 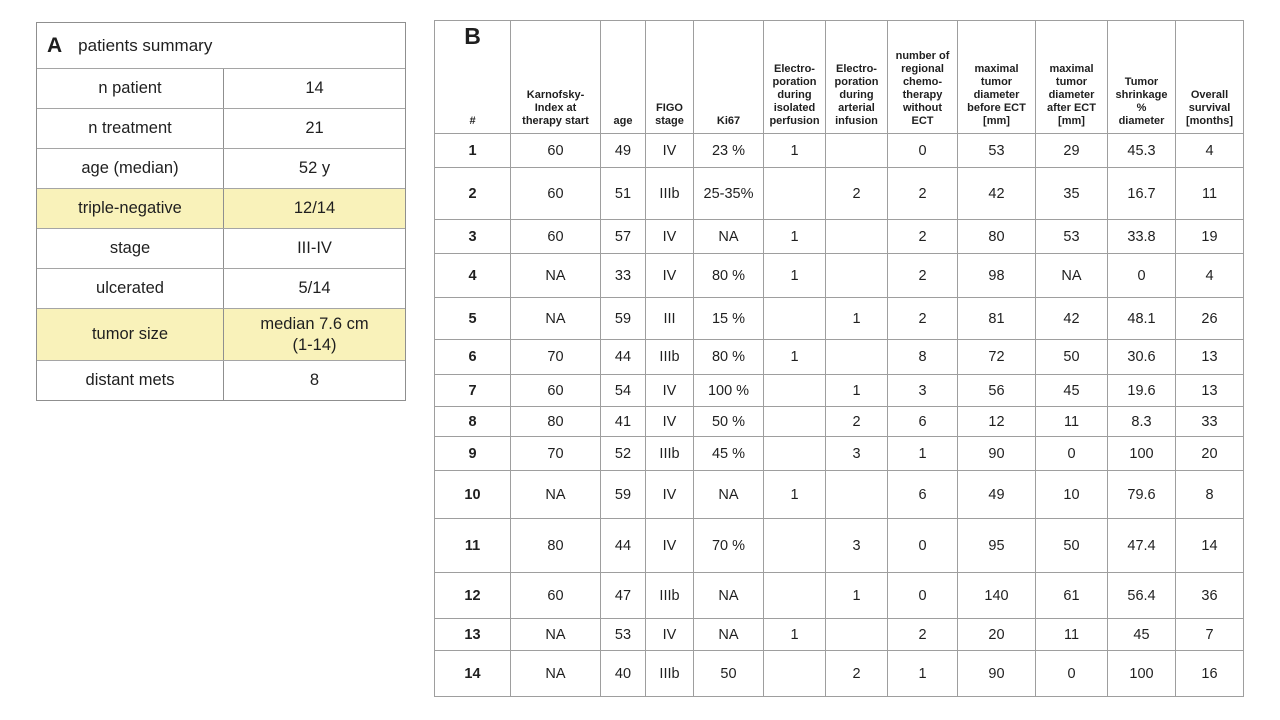 I want to click on patient-row: 14 NA 40 IIIb 50 2 1 90 0 100 16, so click(x=839, y=673).